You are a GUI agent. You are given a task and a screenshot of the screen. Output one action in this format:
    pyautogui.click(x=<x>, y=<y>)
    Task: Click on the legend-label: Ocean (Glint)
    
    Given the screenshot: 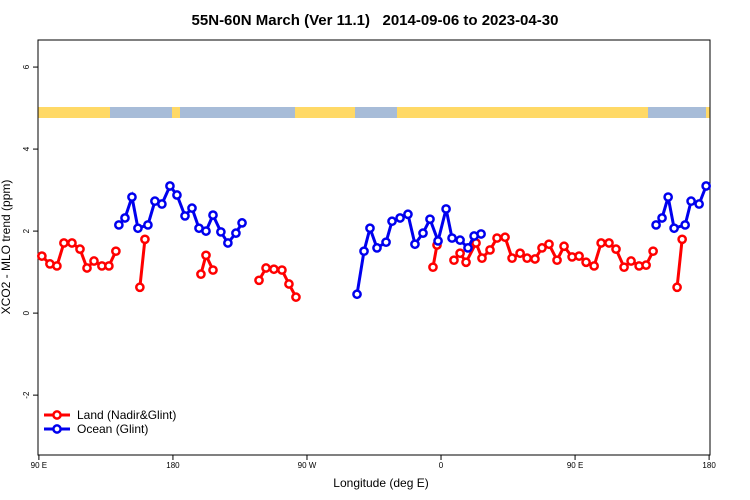 What is the action you would take?
    pyautogui.click(x=112, y=429)
    